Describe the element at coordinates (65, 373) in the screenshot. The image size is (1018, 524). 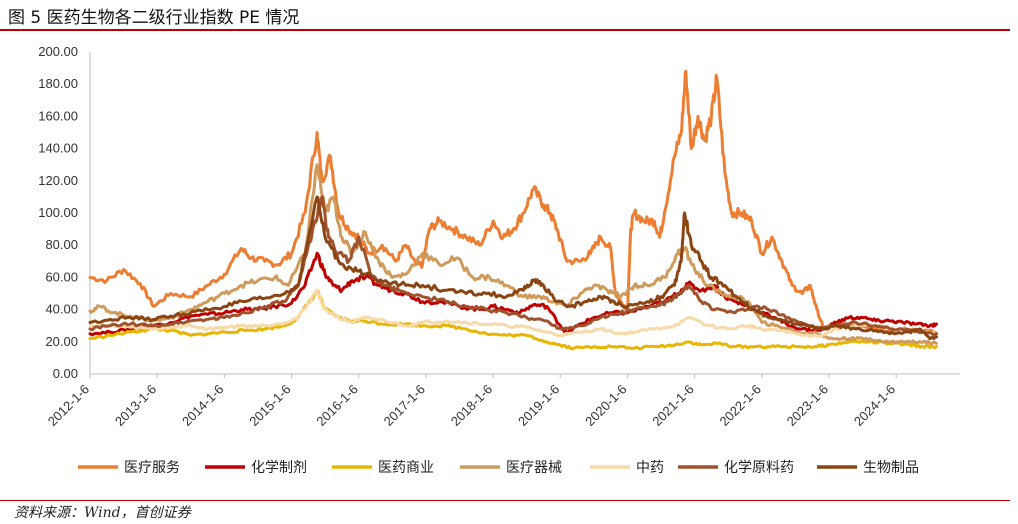
I see `y-tick-label: 0.00` at that location.